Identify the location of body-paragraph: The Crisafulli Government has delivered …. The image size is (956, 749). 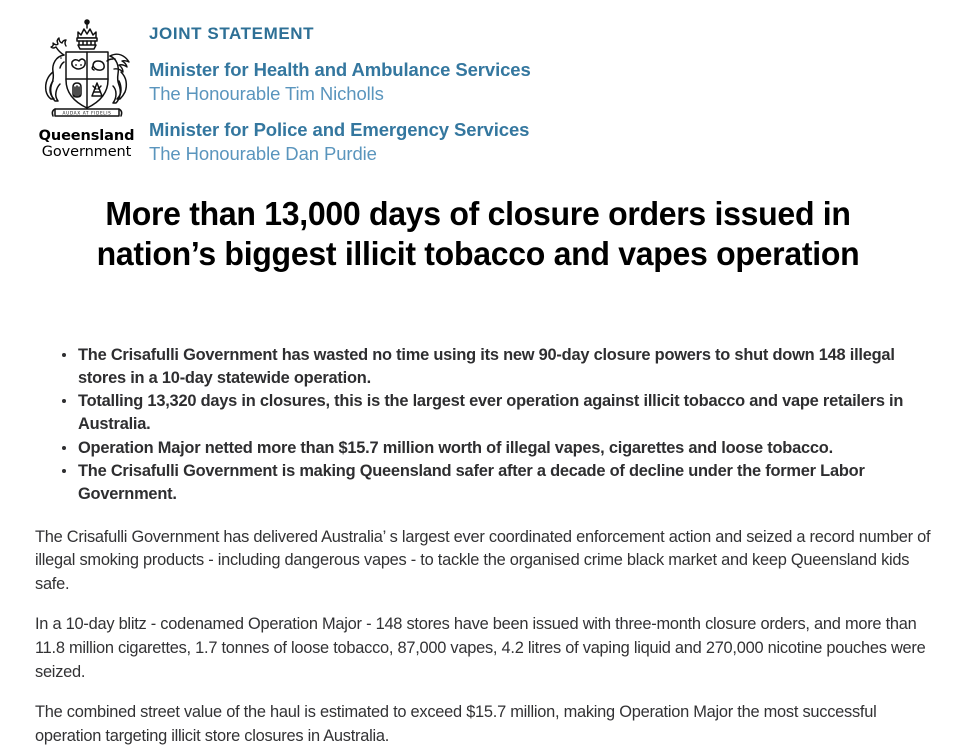
(483, 560).